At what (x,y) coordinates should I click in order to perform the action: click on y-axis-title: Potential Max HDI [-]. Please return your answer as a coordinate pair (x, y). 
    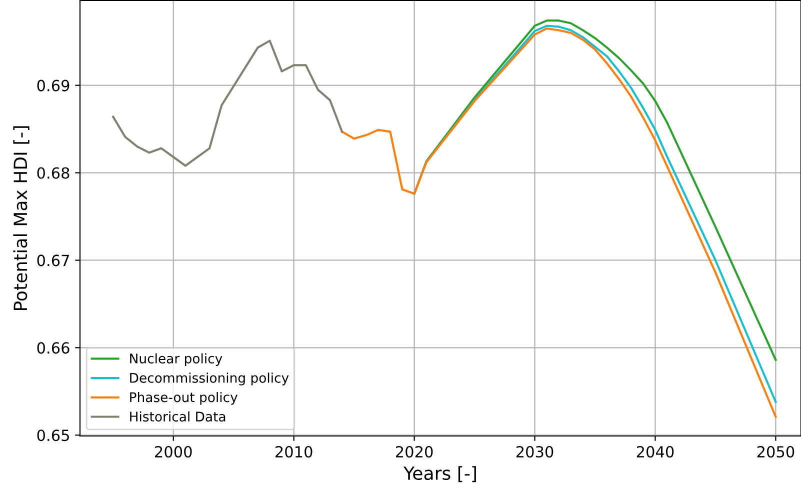
    Looking at the image, I should click on (21, 218).